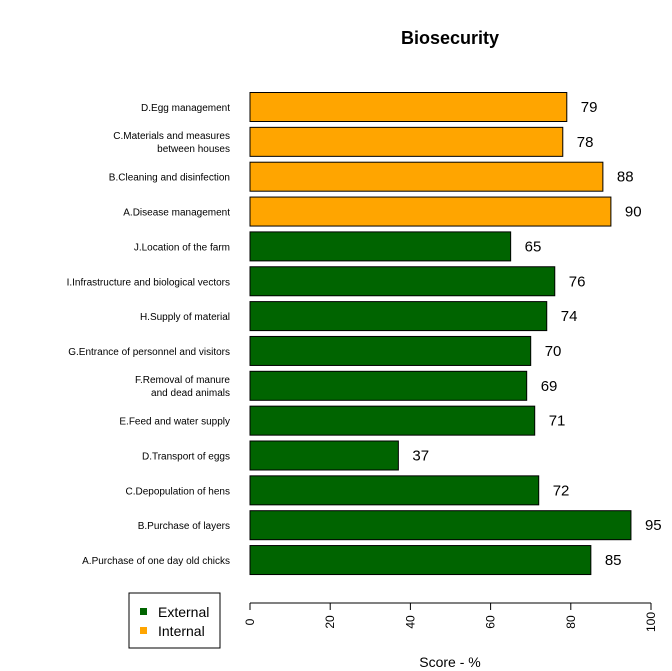 The image size is (672, 671). I want to click on x-axis: 0 20 40 60 80 100, so click(450, 617).